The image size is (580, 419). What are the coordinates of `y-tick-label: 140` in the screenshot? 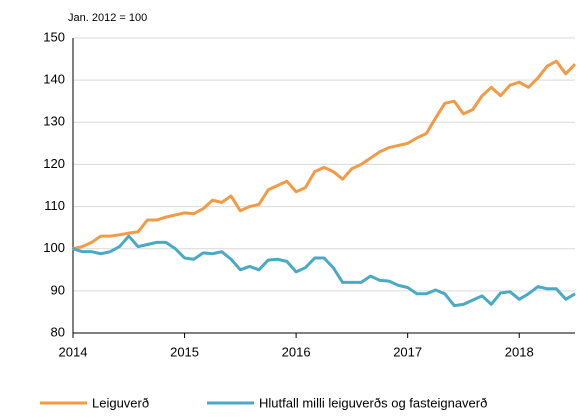 It's located at (54, 79).